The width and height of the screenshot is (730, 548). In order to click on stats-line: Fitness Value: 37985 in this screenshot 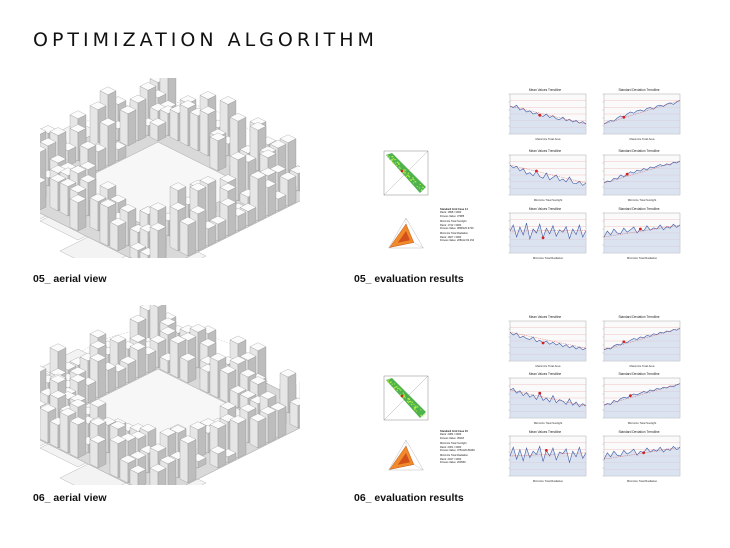, I will do `click(452, 216)`.